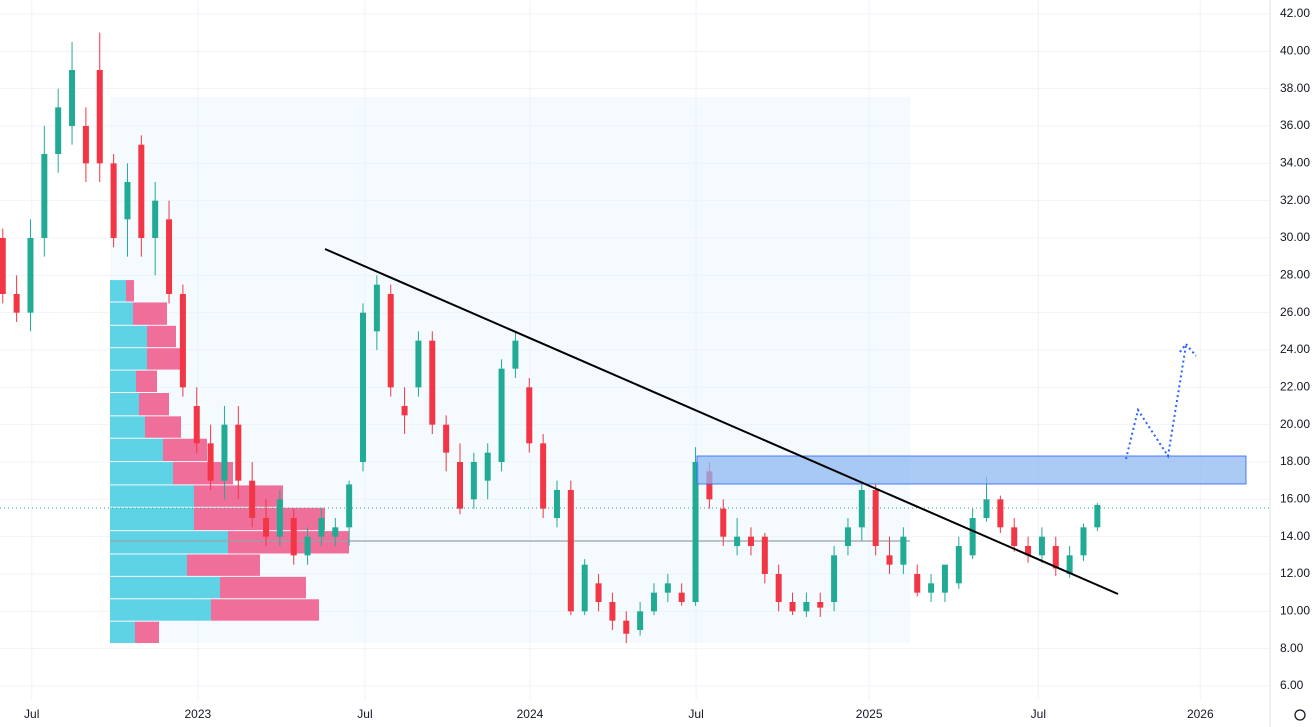 The width and height of the screenshot is (1312, 727). I want to click on y-tick-label: 26.00, so click(1295, 312).